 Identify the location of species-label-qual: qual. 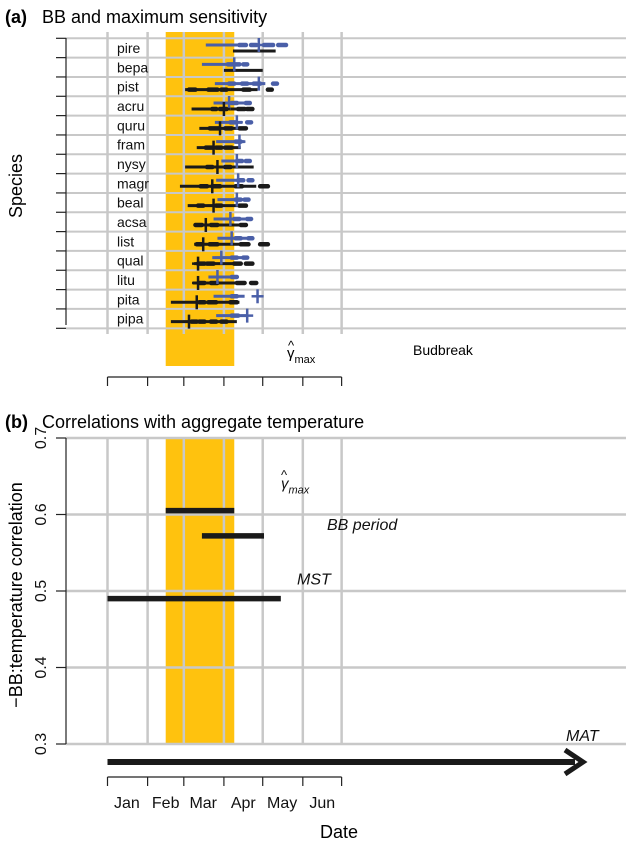
(130, 261).